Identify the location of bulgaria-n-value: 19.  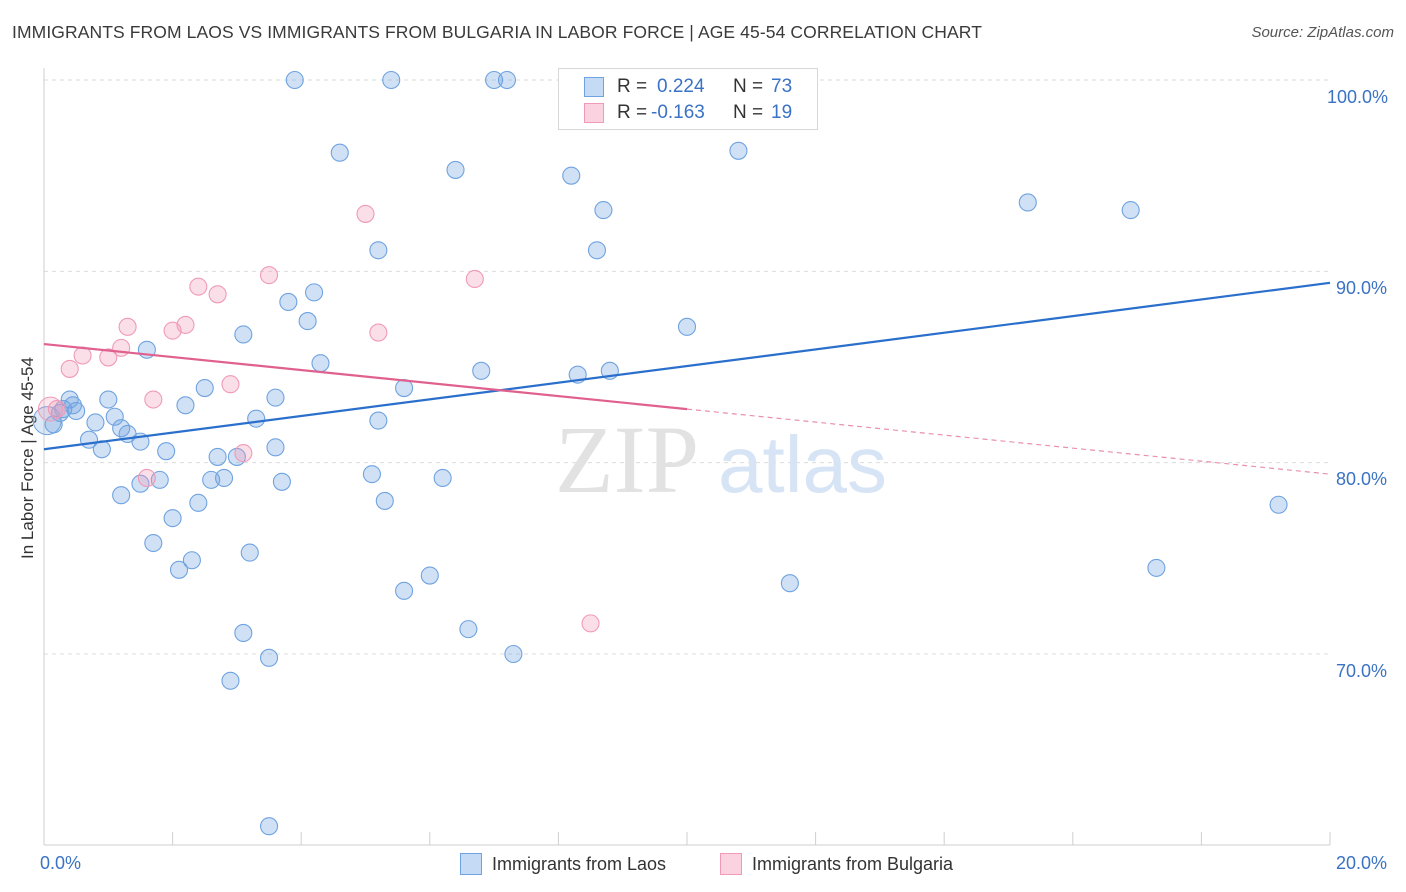
(782, 112).